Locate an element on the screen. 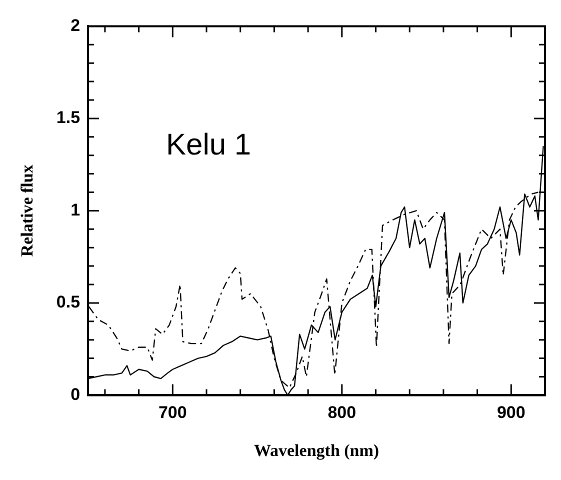 The width and height of the screenshot is (561, 480). y-axis-title: Relative flux is located at coordinates (27, 210).